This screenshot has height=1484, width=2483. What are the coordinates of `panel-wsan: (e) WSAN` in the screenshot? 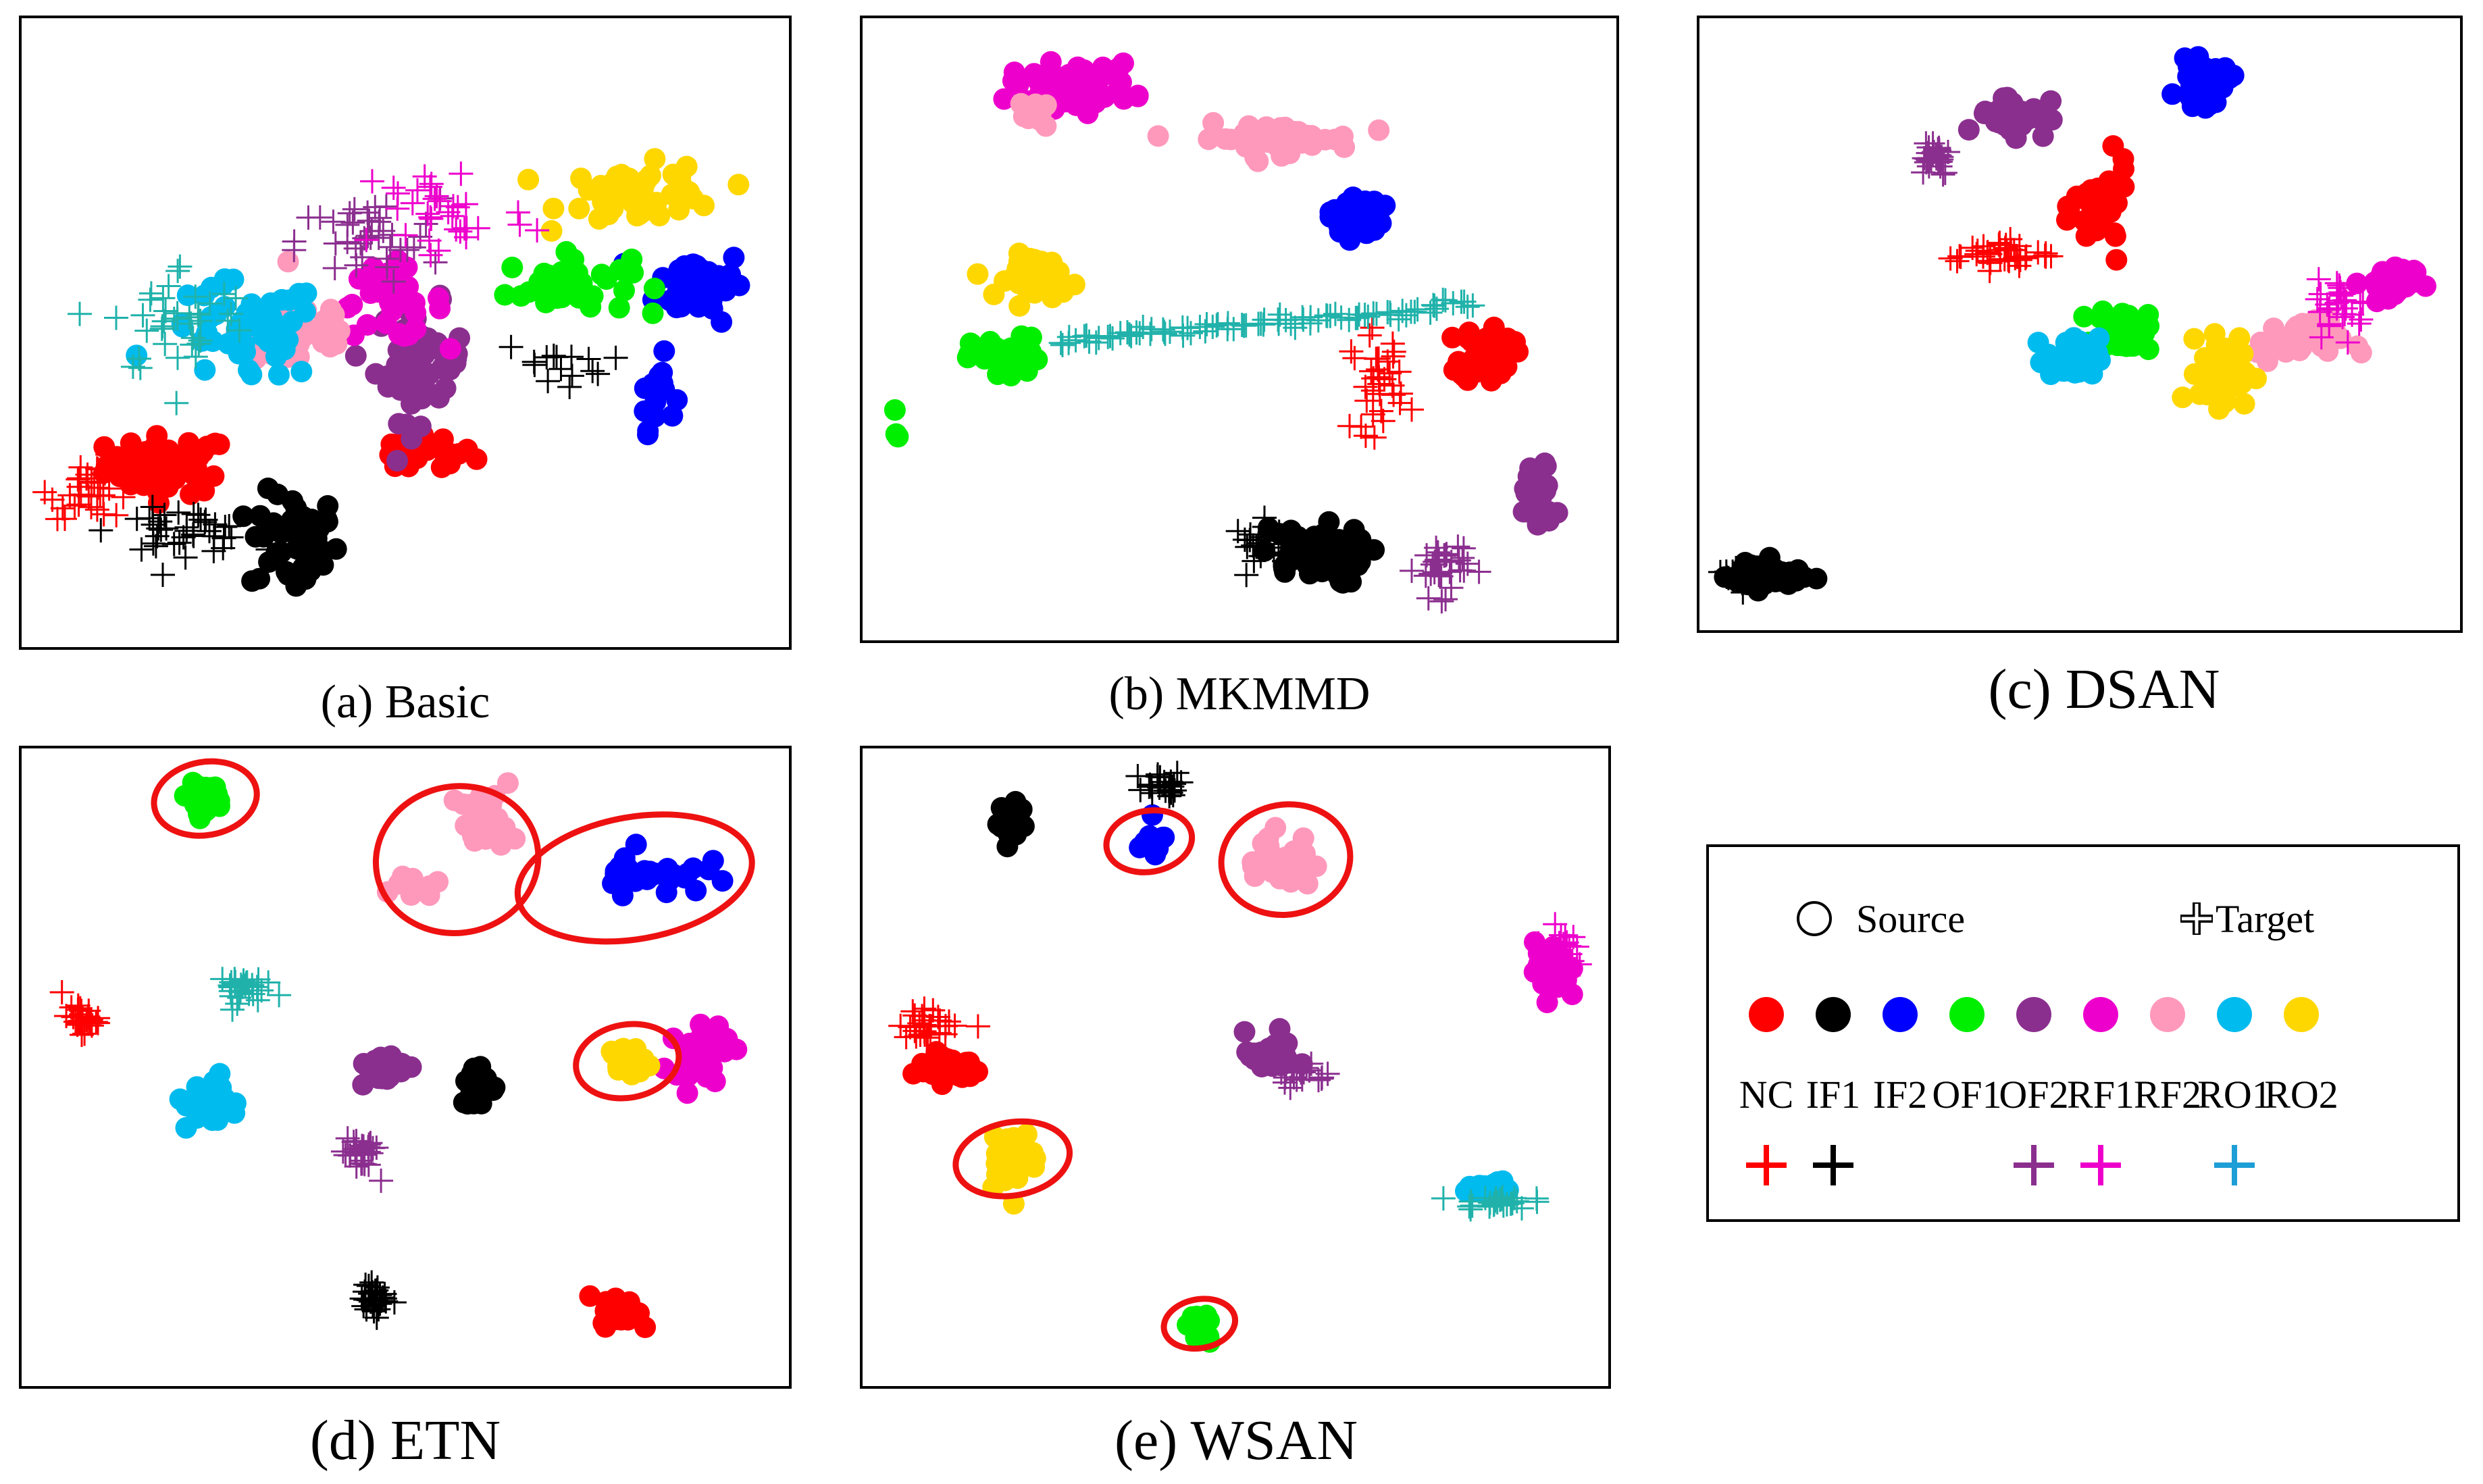 It's located at (1235, 1109).